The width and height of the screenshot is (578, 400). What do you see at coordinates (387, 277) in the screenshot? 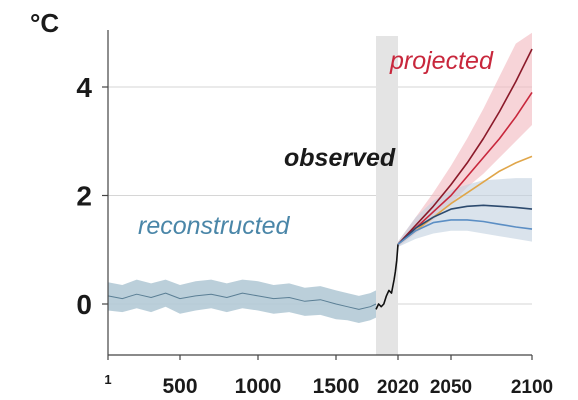
I see `observed-line` at bounding box center [387, 277].